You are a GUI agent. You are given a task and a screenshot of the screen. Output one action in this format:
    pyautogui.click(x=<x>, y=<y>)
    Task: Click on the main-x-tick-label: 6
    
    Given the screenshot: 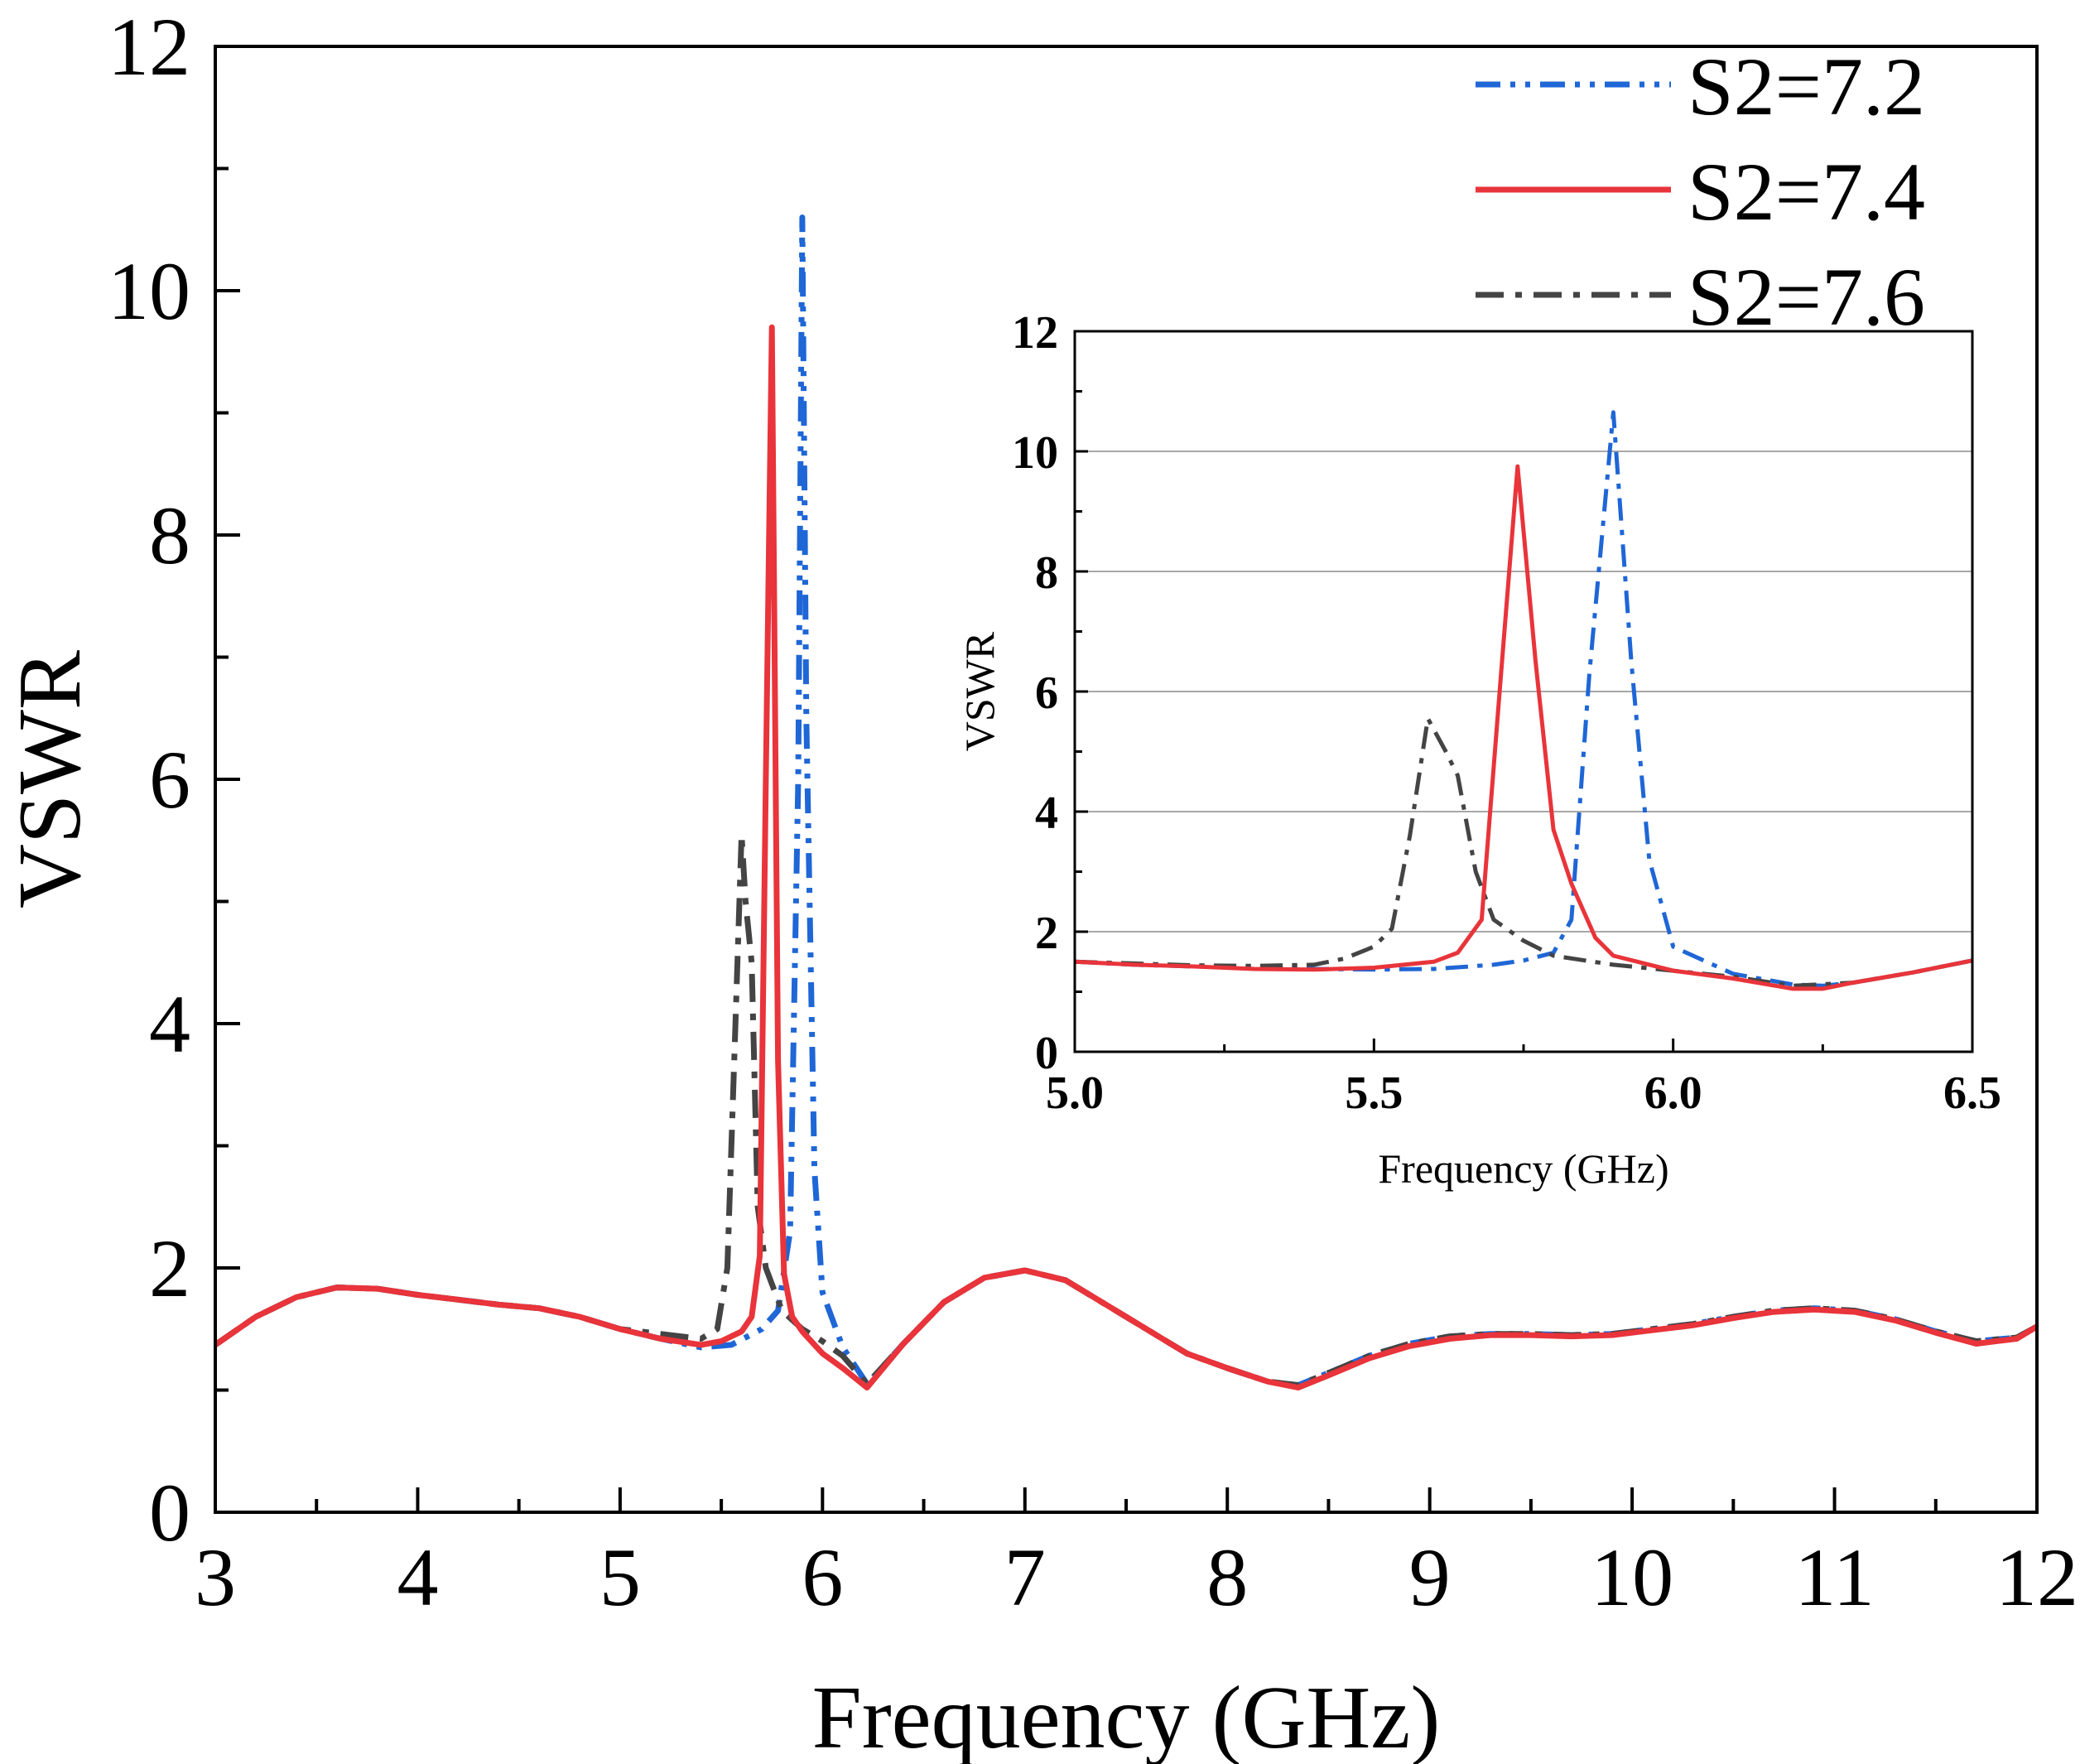 What is the action you would take?
    pyautogui.click(x=822, y=1577)
    